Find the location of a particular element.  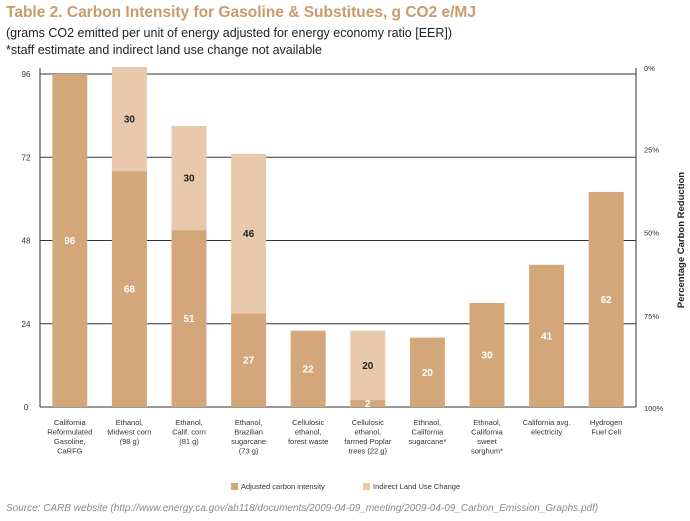

bar-value-label: 62 is located at coordinates (607, 300).